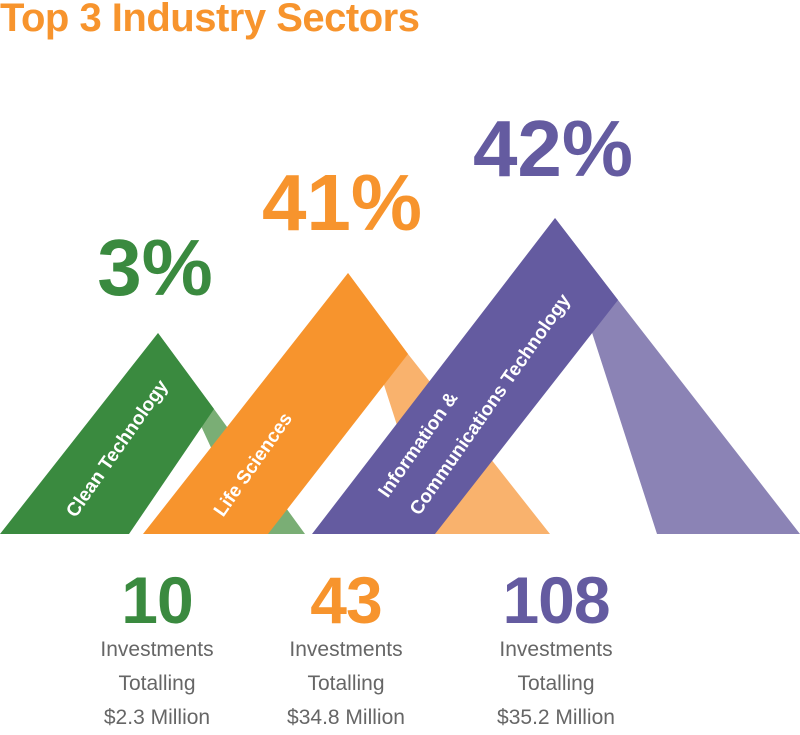 Image resolution: width=800 pixels, height=735 pixels. I want to click on stat-ict: 108 Investments Totalling $35.2 Million, so click(556, 651).